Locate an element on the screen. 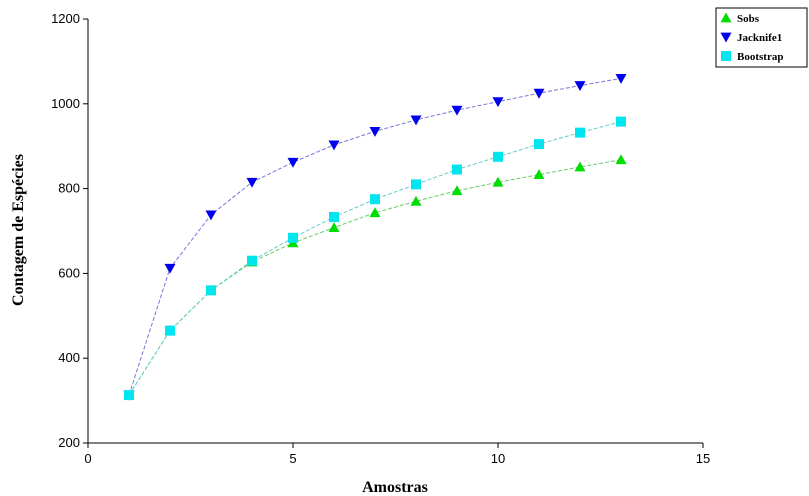 The height and width of the screenshot is (496, 809). legend-marker-jacknife1 is located at coordinates (726, 37).